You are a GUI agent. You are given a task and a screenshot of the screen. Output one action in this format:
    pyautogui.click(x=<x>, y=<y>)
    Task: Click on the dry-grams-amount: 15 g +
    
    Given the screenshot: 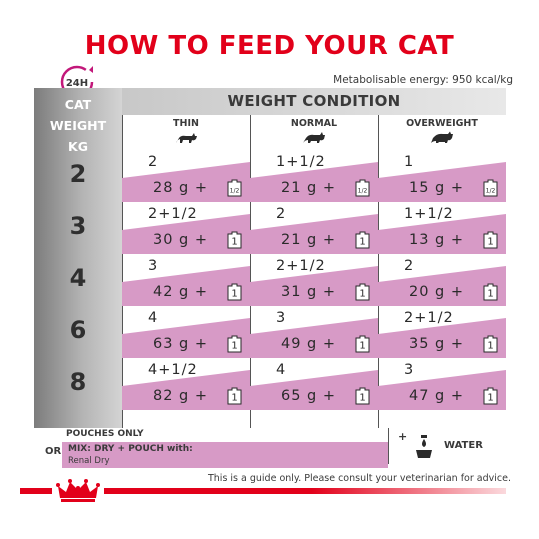 What is the action you would take?
    pyautogui.click(x=436, y=188)
    